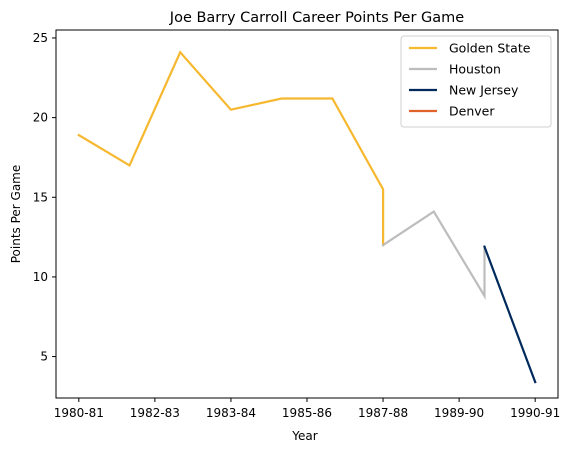  Describe the element at coordinates (304, 436) in the screenshot. I see `x-axis-label: Year` at that location.